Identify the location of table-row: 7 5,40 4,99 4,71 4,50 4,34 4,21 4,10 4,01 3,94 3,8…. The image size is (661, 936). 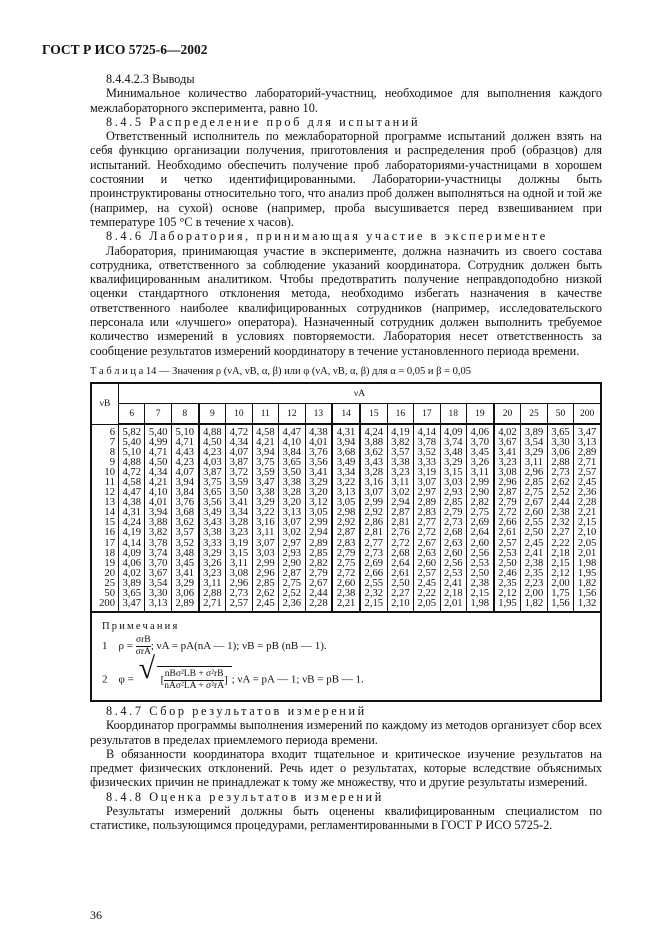
(346, 443).